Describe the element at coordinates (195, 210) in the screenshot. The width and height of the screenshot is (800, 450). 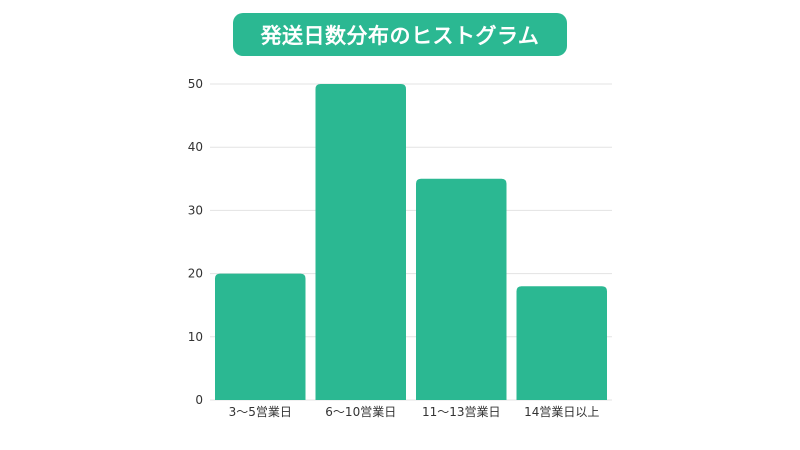
I see `y-tick-label: 30` at that location.